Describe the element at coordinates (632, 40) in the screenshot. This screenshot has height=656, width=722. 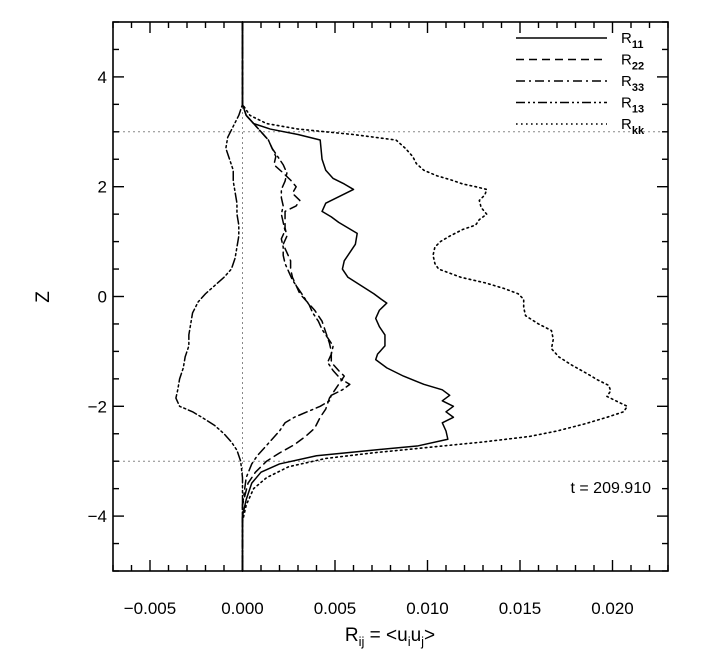
I see `legend-label-r11: R11` at that location.